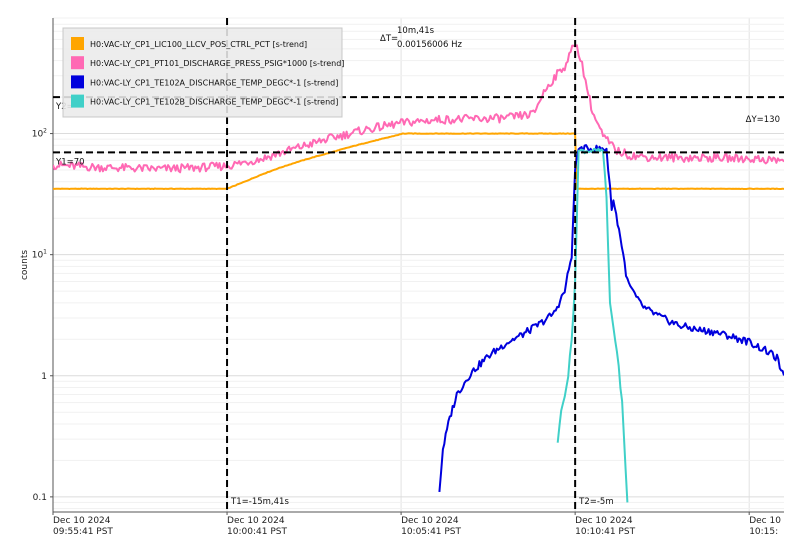 This screenshot has width=804, height=555. What do you see at coordinates (595, 502) in the screenshot?
I see `cursor-t2-label: T2=-5m` at bounding box center [595, 502].